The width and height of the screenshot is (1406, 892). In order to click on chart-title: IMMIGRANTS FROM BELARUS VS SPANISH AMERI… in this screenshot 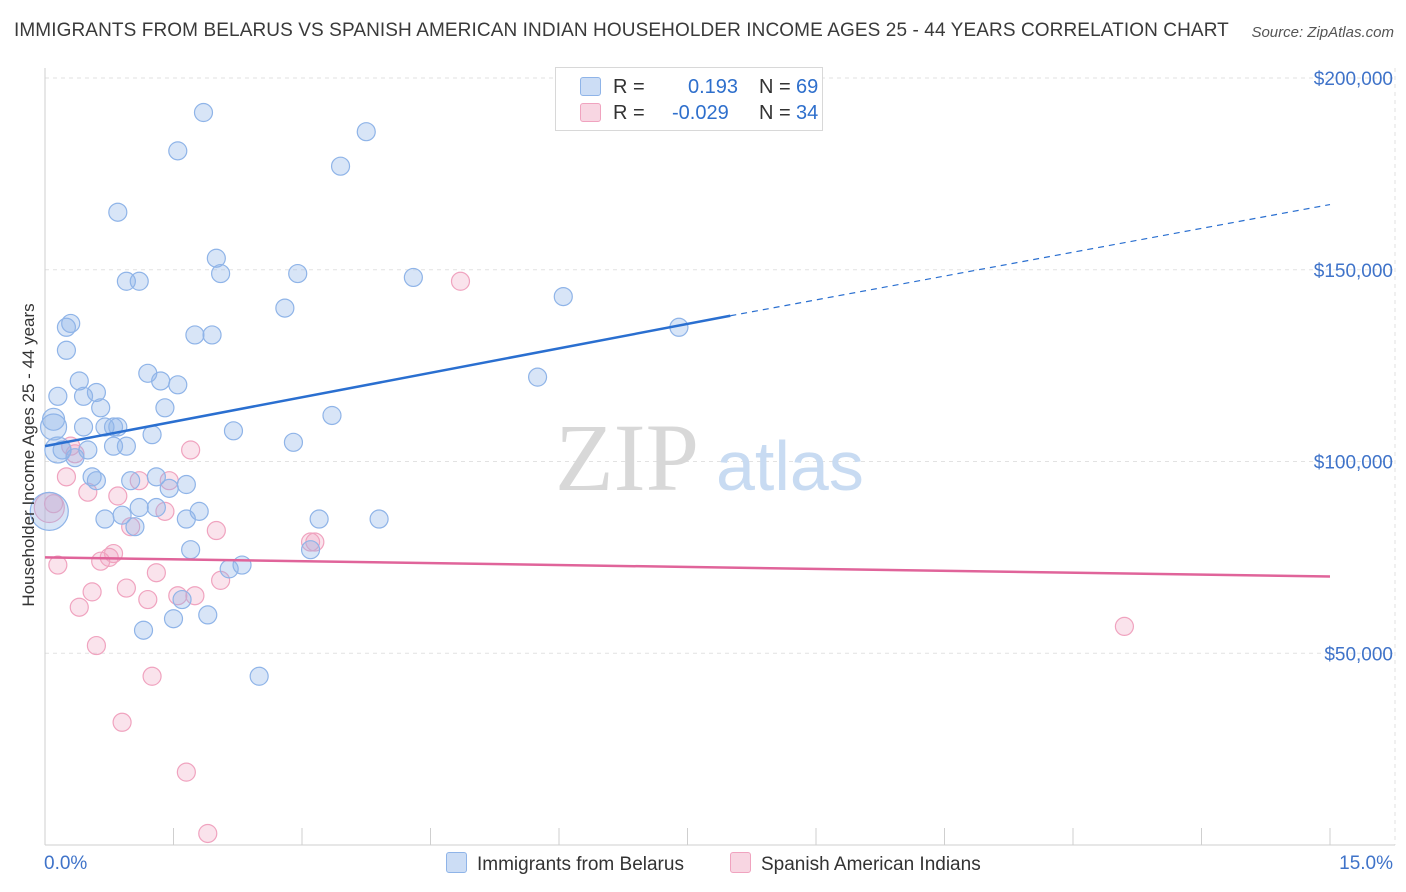, I will do `click(621, 30)`.